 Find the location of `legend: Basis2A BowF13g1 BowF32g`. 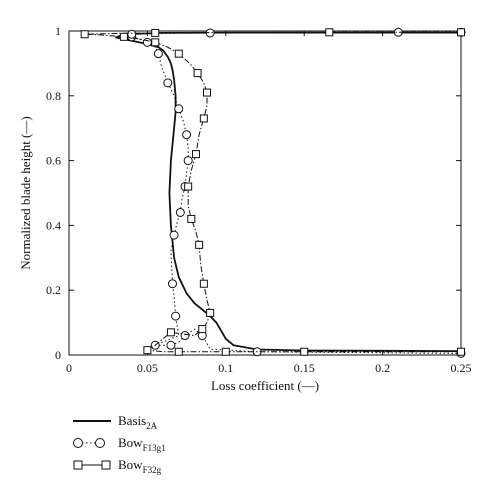

legend: Basis2A BowF13g1 BowF32g is located at coordinates (119, 444).